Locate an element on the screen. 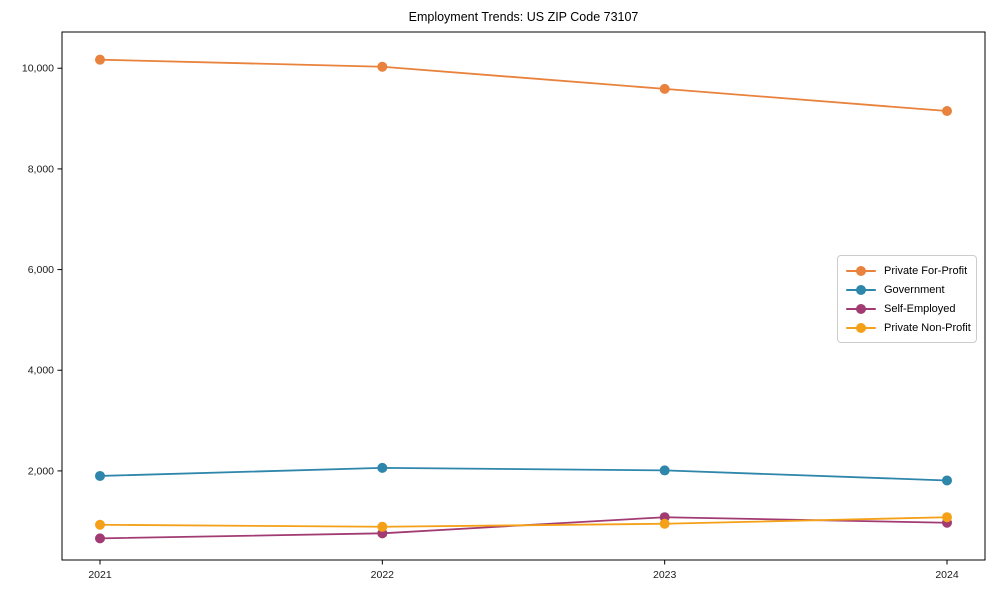  y-tick-label: 8,000 is located at coordinates (41, 169).